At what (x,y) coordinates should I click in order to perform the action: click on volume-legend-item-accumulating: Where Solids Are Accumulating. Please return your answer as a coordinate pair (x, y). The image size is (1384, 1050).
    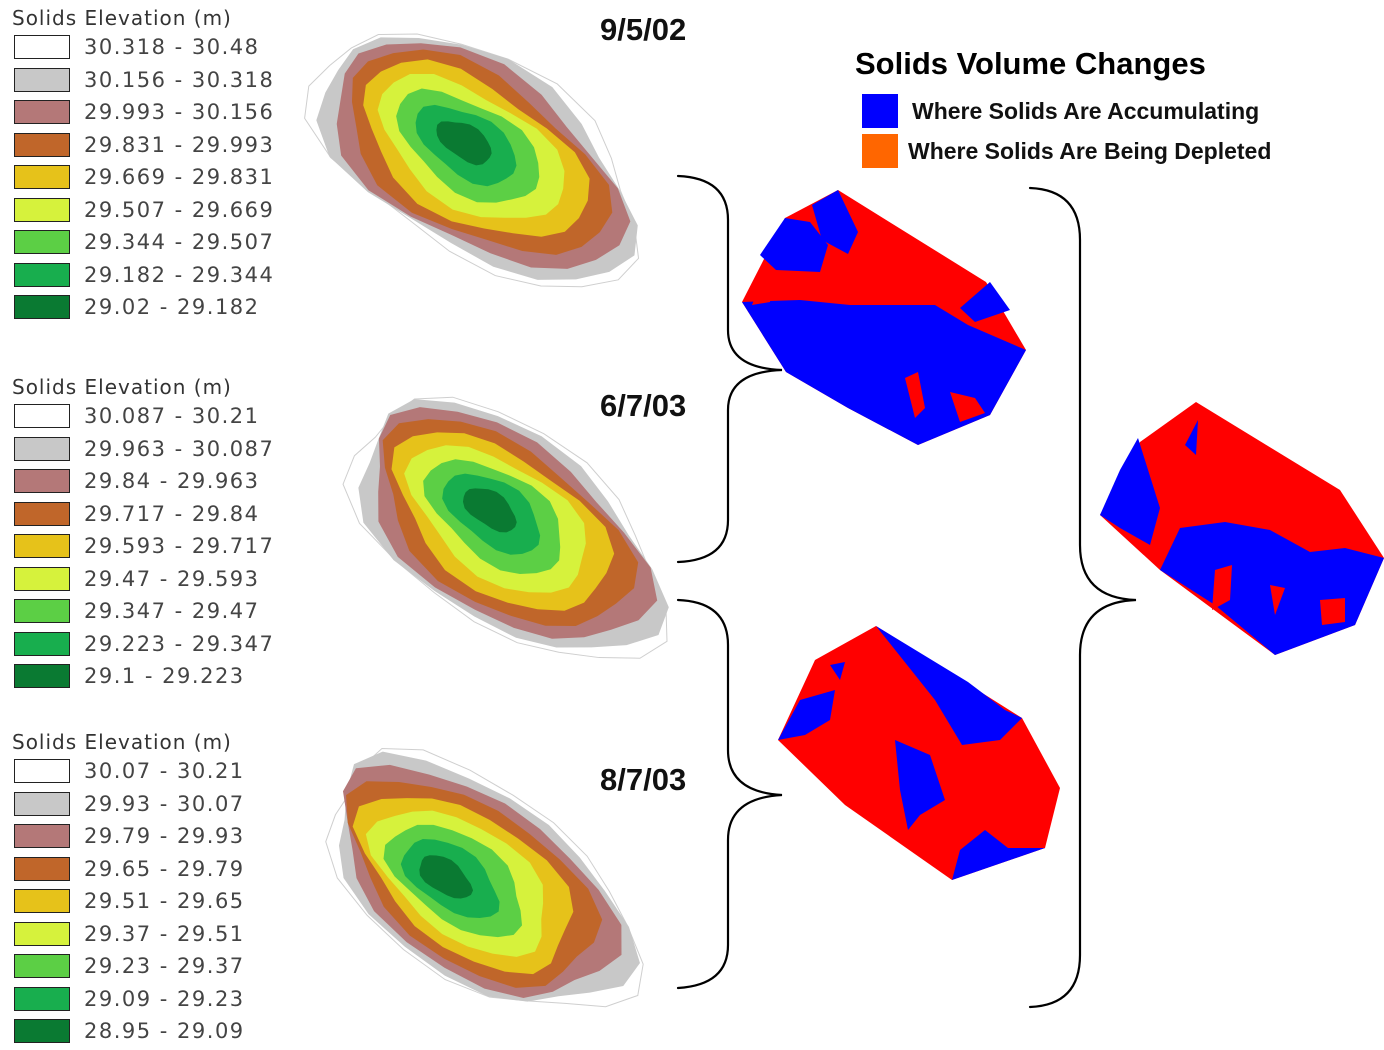
    Looking at the image, I should click on (1060, 111).